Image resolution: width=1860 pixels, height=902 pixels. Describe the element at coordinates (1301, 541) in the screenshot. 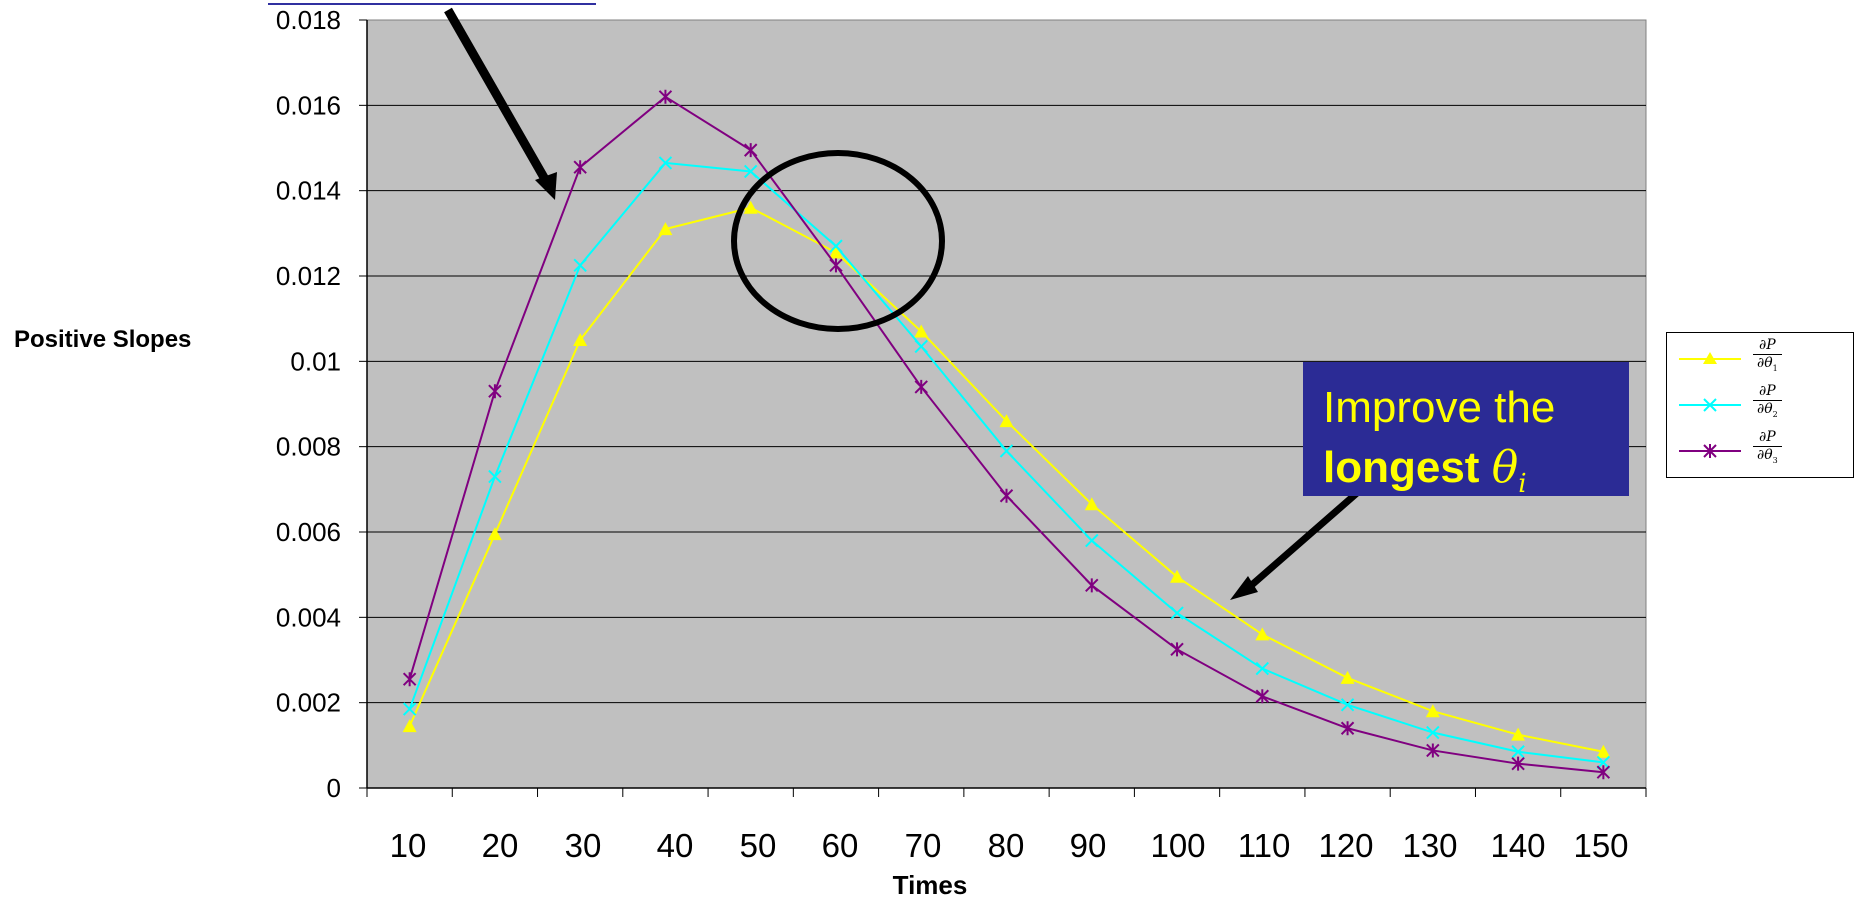

I see `arrow-bottom-icon` at that location.